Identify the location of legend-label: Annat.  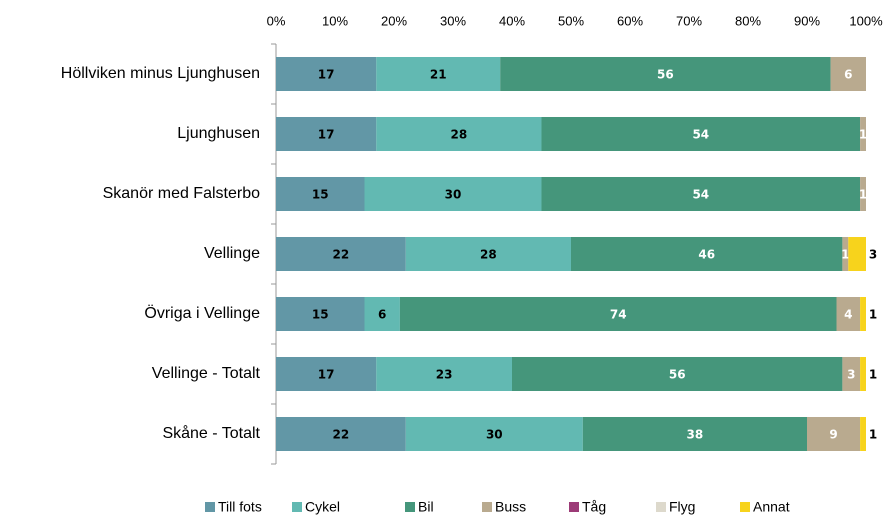
(771, 507).